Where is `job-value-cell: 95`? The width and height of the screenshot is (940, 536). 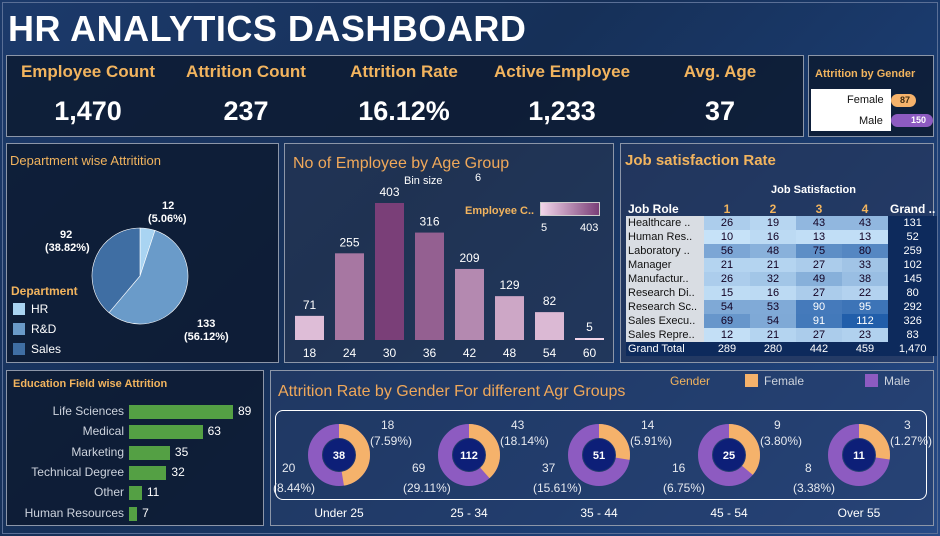
job-value-cell: 95 is located at coordinates (865, 307).